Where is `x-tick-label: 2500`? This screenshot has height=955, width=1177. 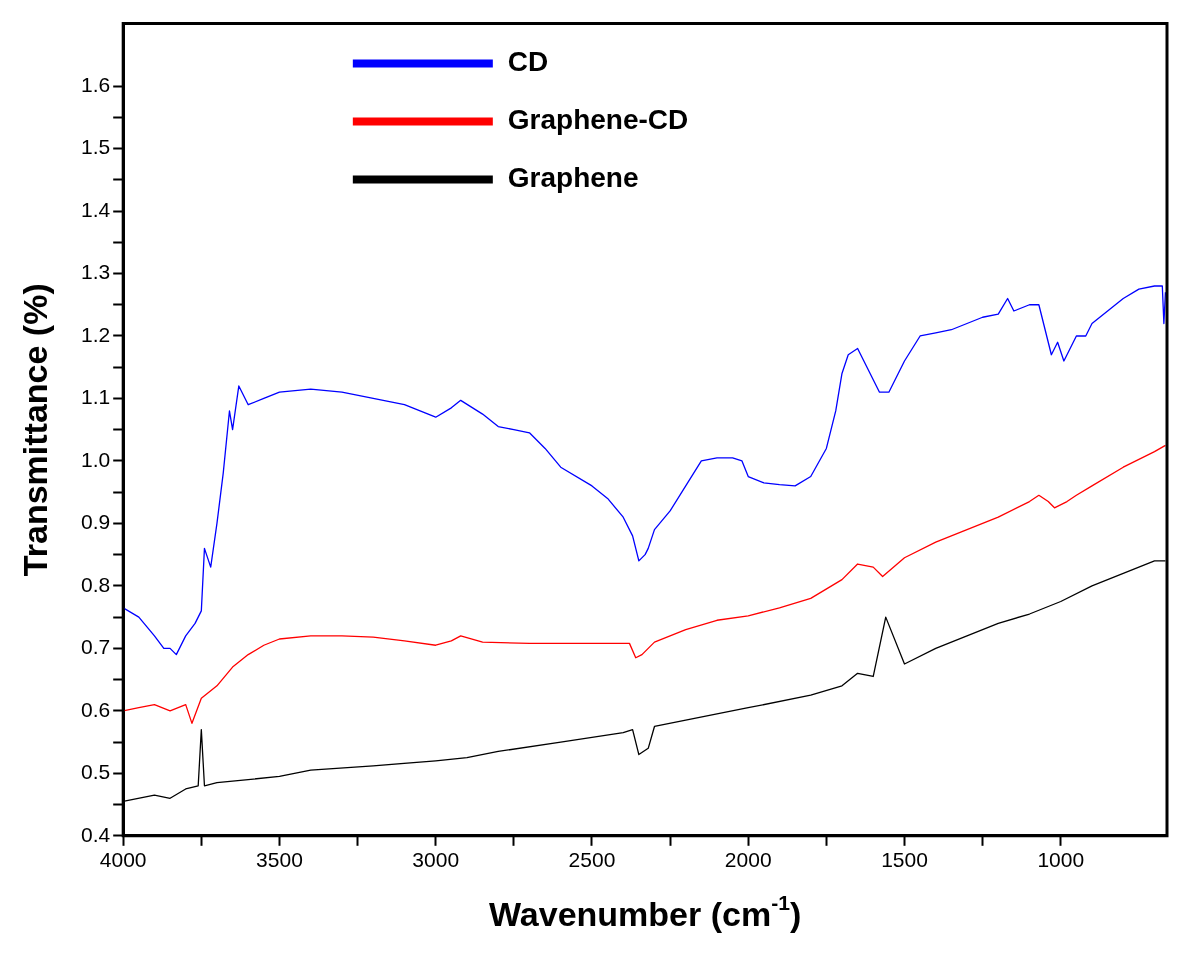
x-tick-label: 2500 is located at coordinates (592, 860).